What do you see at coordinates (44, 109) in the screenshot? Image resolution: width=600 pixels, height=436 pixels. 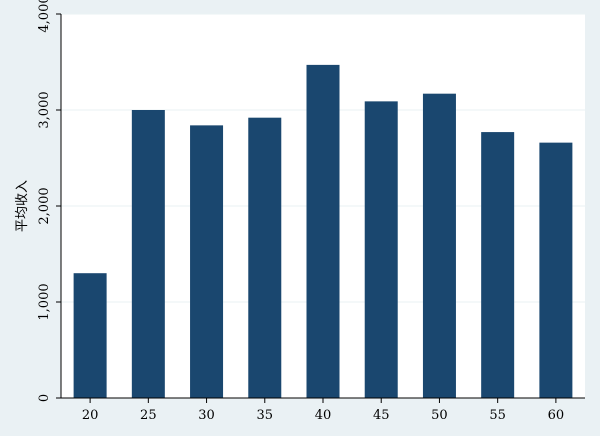 I see `y-tick-label: 3,000` at bounding box center [44, 109].